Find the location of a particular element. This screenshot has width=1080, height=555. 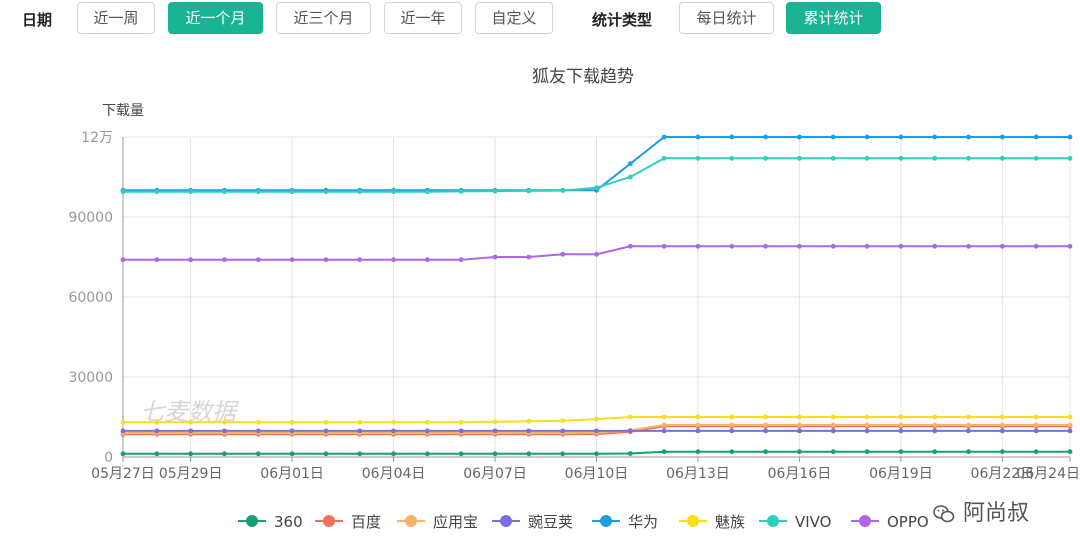

x-tick-label: 06月10日 is located at coordinates (597, 474).